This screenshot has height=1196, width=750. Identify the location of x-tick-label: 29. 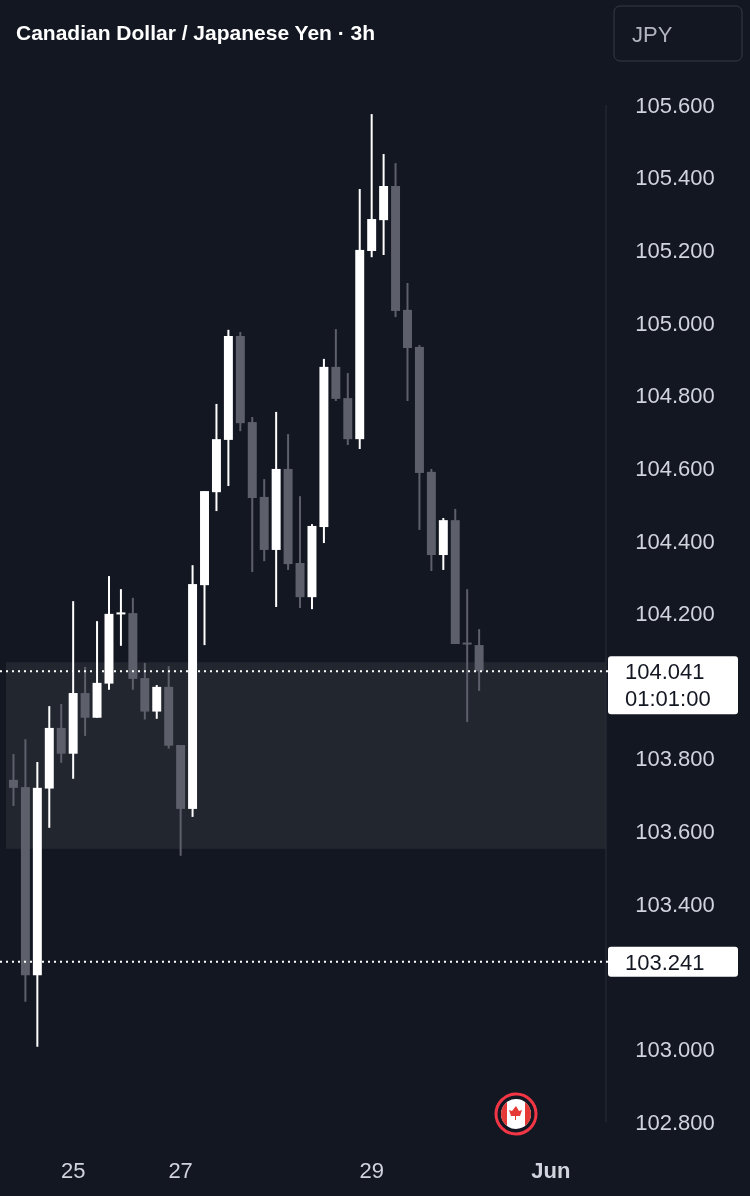
(371, 1170).